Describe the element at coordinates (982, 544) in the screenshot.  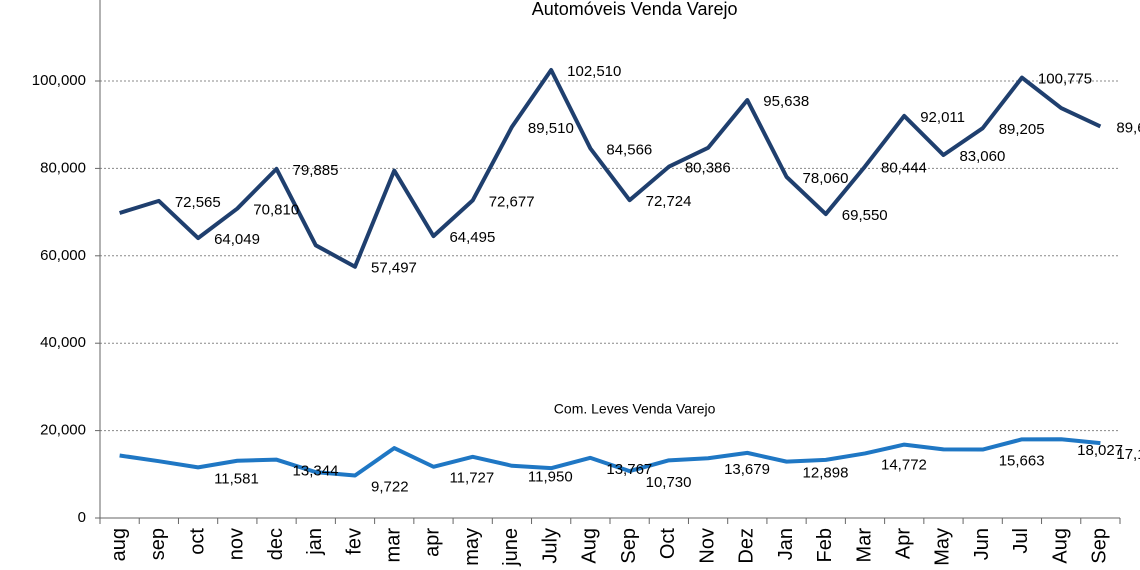
I see `x-tick-label: Jun` at that location.